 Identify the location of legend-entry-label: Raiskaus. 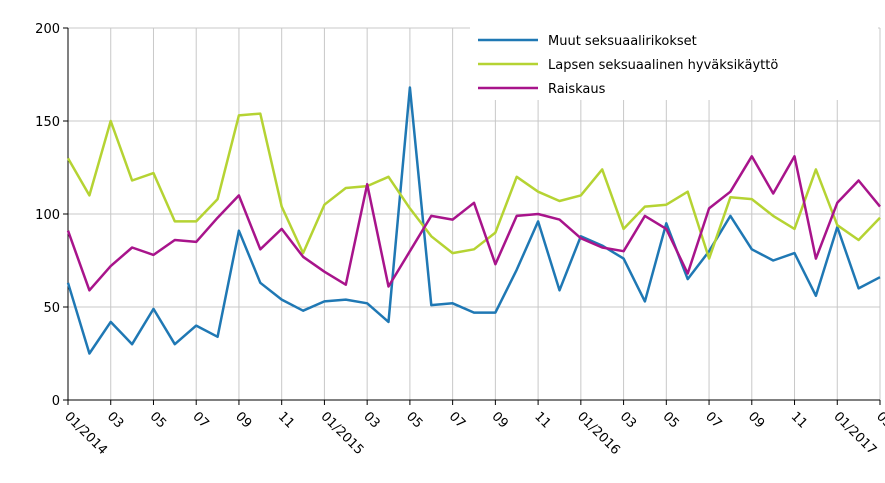
(577, 89).